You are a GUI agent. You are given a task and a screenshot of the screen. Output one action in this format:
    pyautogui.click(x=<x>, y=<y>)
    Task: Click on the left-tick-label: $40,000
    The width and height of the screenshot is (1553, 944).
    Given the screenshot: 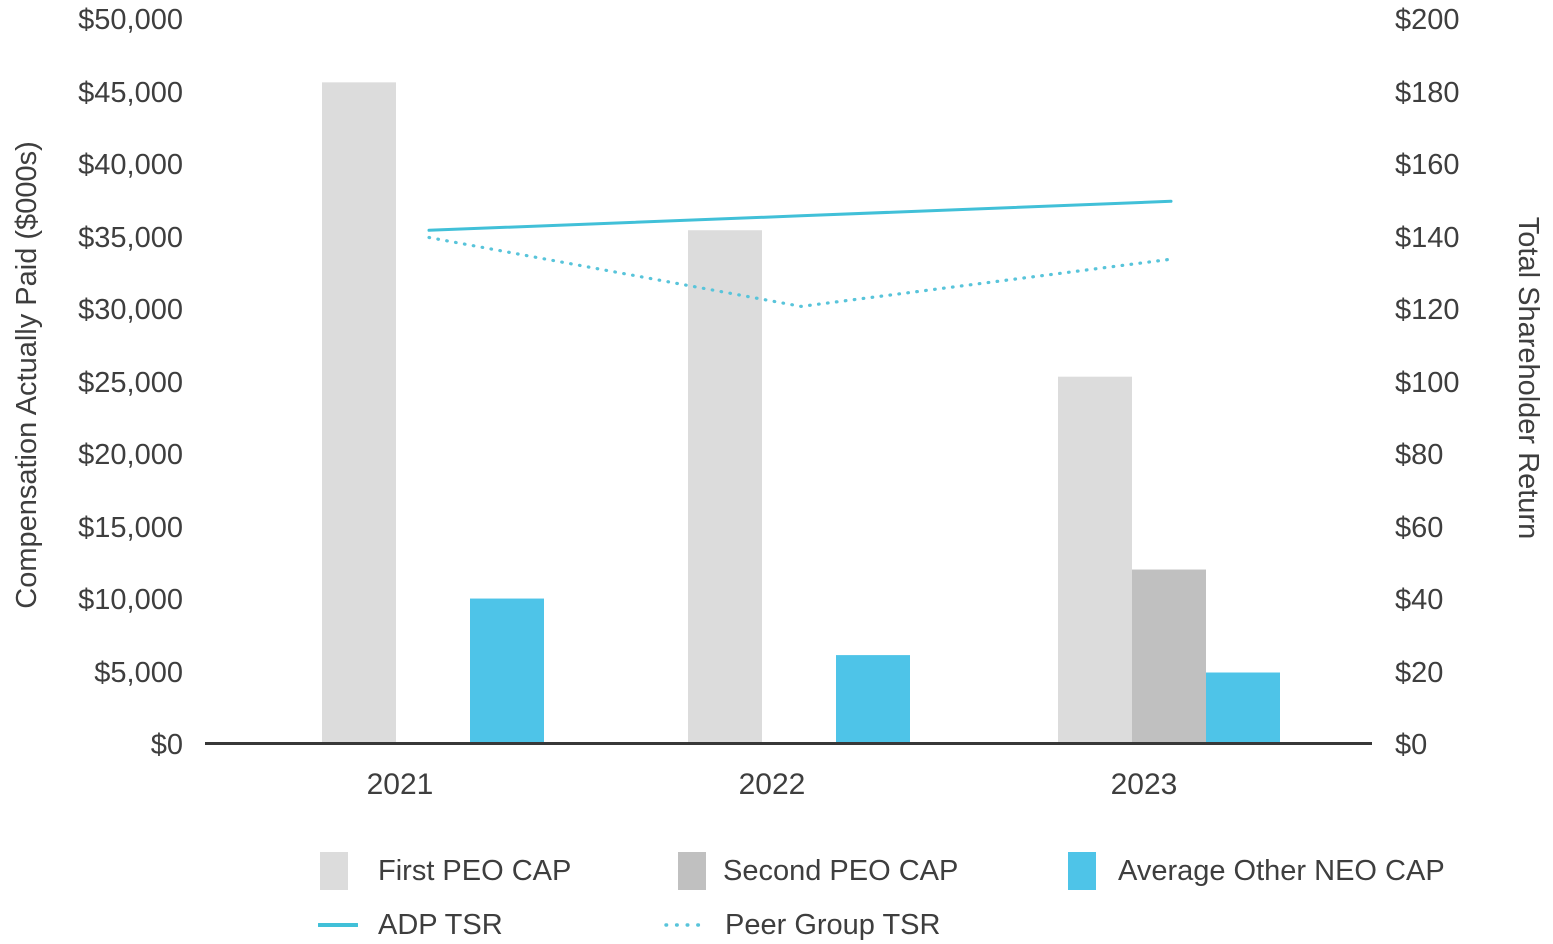 What is the action you would take?
    pyautogui.click(x=130, y=165)
    